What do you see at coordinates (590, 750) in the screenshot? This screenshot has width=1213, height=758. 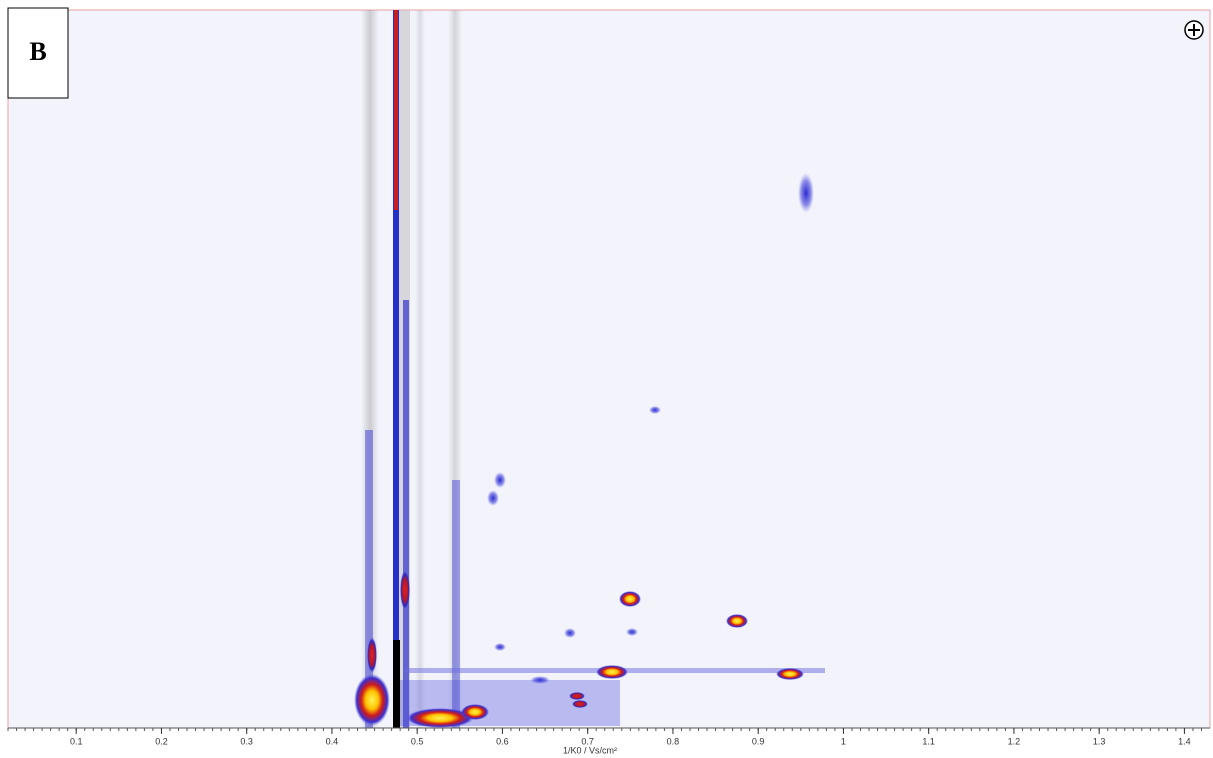 I see `x-axis-label: 1/K0 / Vs/cm²` at bounding box center [590, 750].